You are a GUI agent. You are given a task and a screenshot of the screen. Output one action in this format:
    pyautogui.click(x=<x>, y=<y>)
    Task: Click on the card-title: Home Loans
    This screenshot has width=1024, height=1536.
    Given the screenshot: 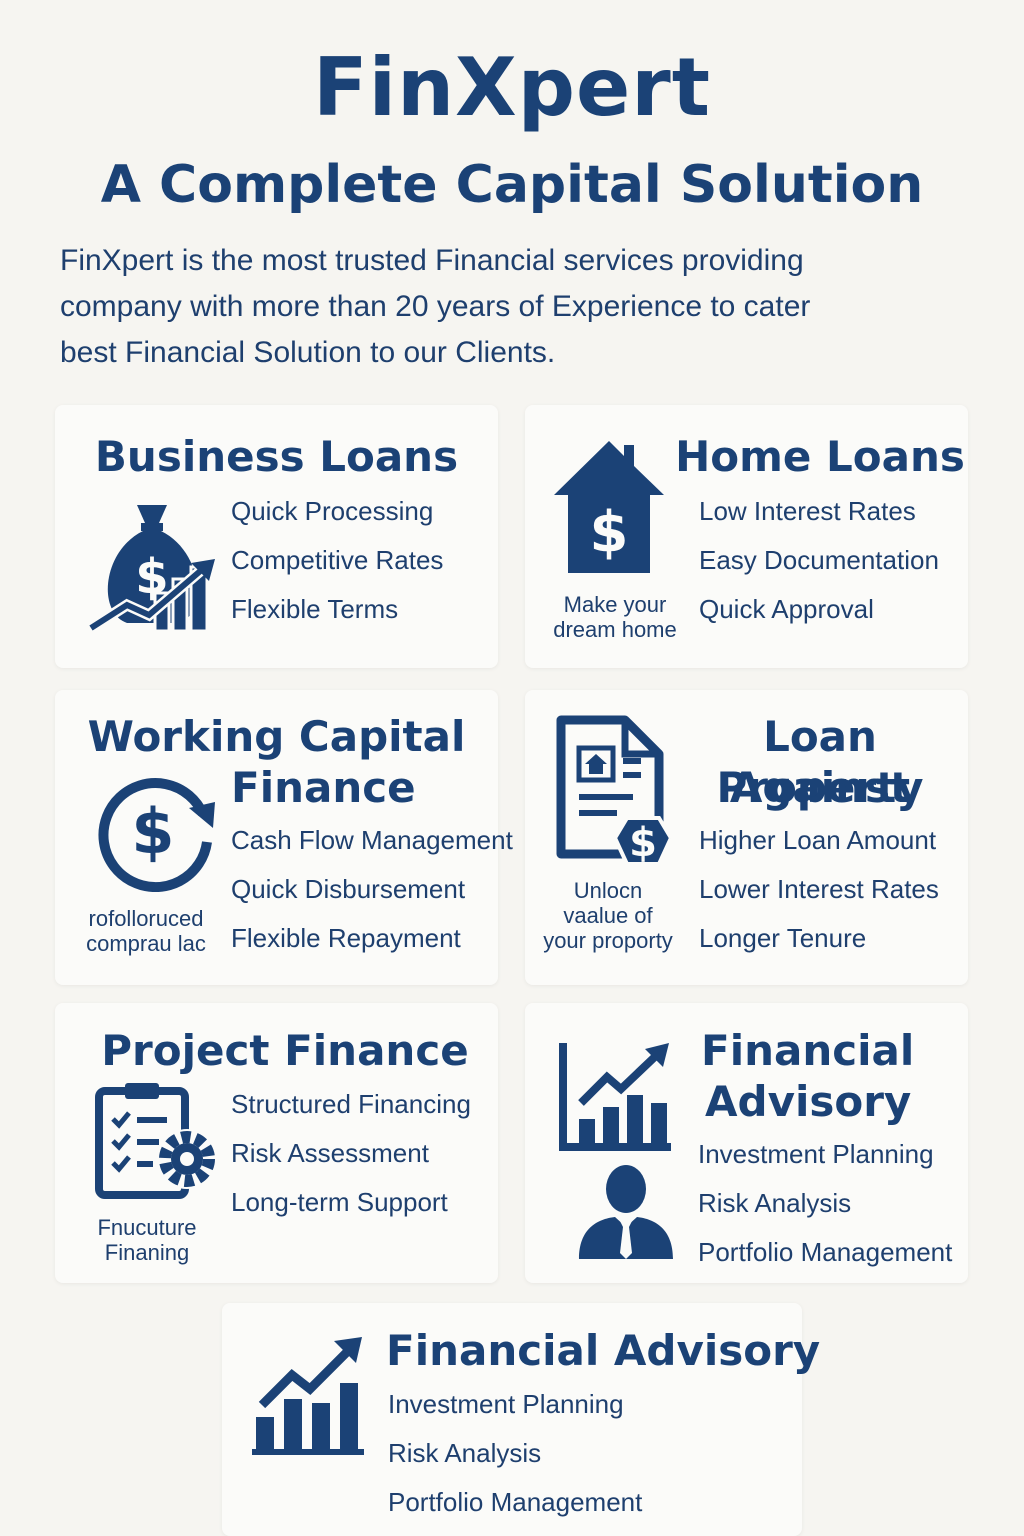 What is the action you would take?
    pyautogui.click(x=820, y=456)
    